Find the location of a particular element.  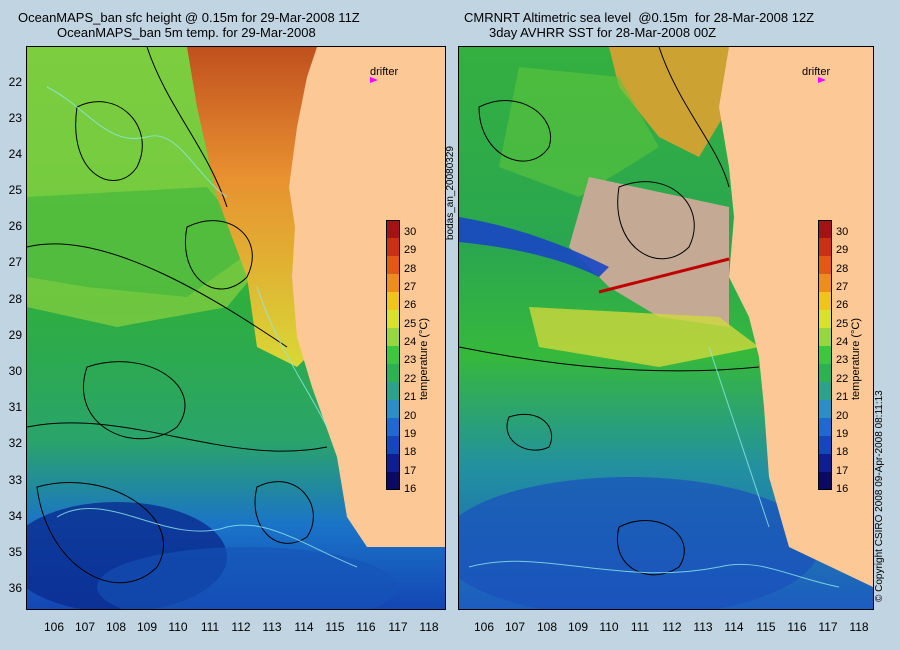

lat-label: 28 is located at coordinates (15, 299).